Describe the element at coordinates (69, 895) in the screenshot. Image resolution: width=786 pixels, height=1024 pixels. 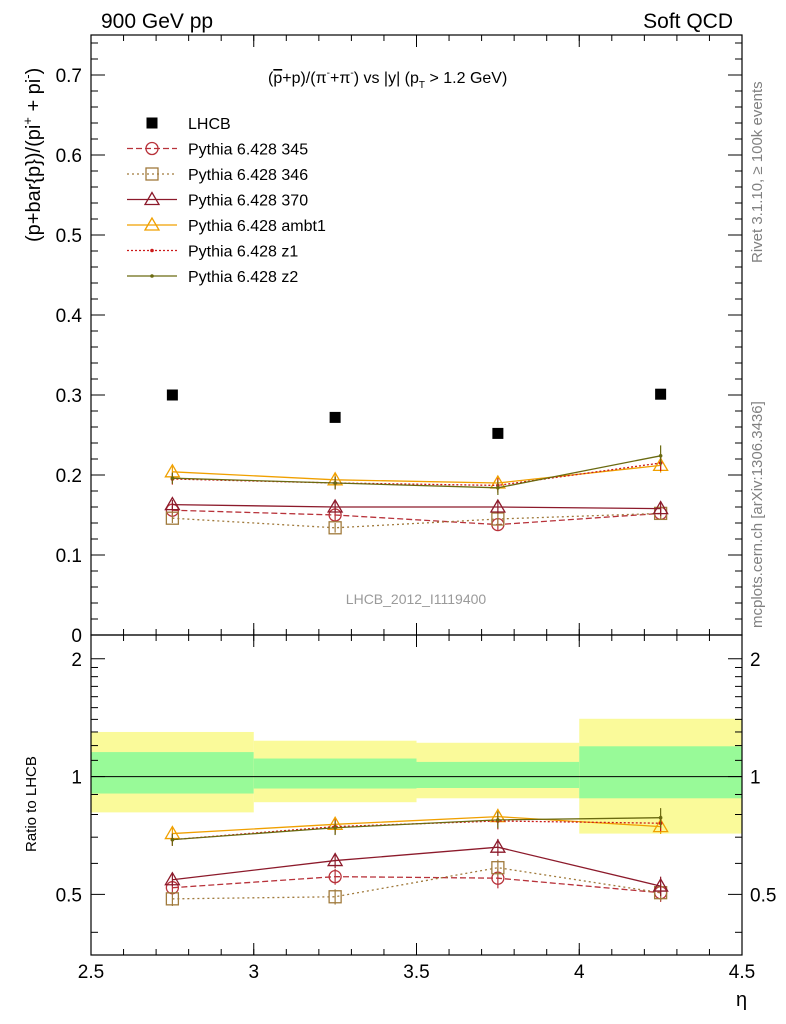
I see `ratio-tick-label-left: 0.5` at that location.